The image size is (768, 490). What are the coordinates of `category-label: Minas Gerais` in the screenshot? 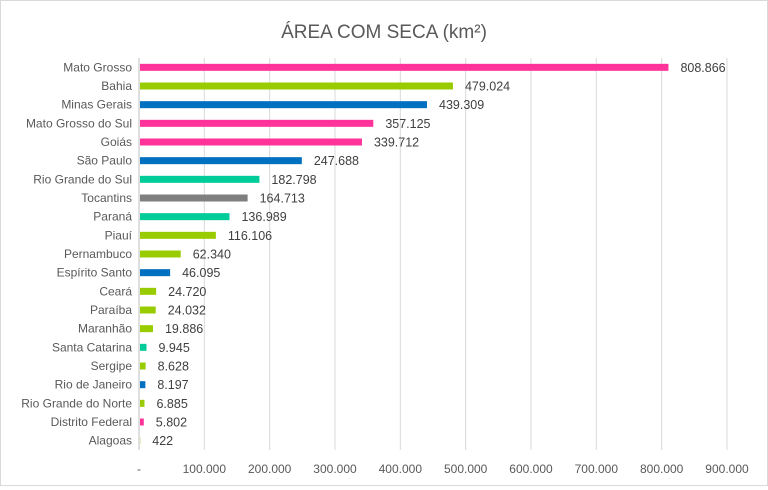 It's located at (96, 105).